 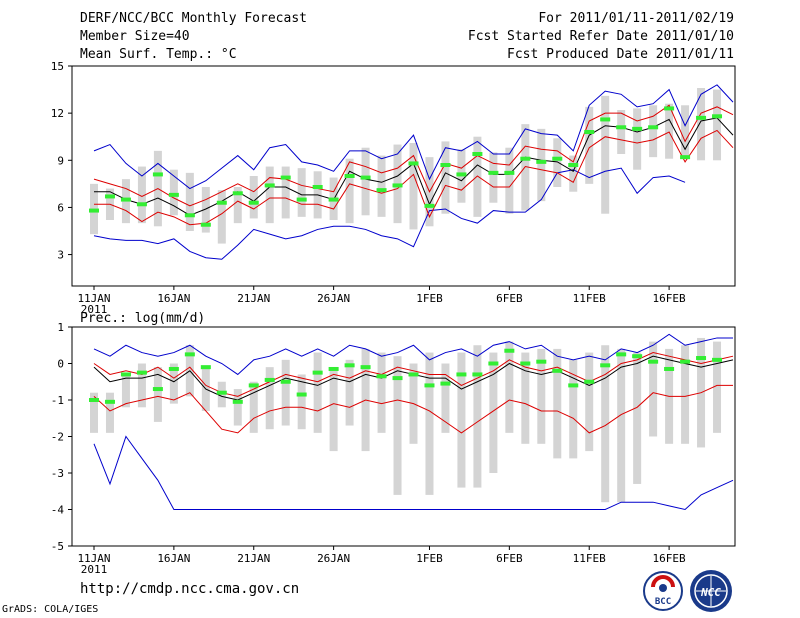 What do you see at coordinates (142, 318) in the screenshot?
I see `precip-title: Prec.: log(mm/d)` at bounding box center [142, 318].